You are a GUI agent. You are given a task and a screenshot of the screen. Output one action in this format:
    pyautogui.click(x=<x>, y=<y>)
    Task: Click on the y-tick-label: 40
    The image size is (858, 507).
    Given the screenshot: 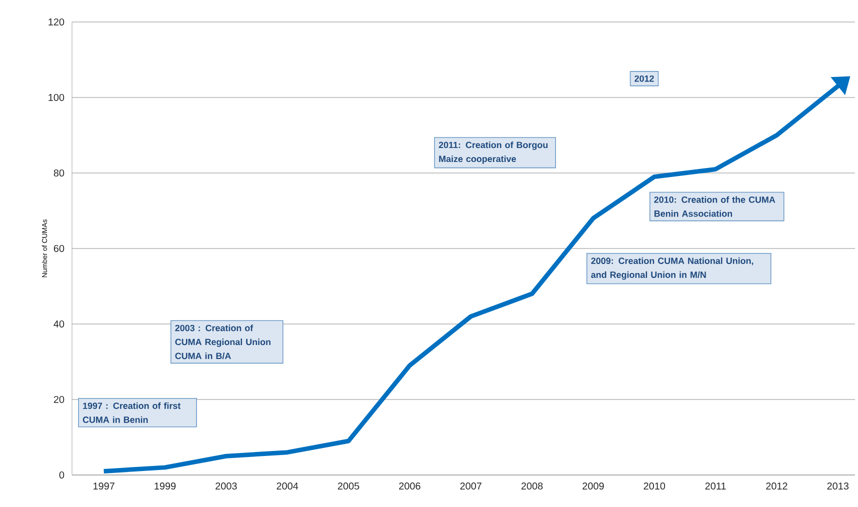 What is the action you would take?
    pyautogui.click(x=59, y=324)
    